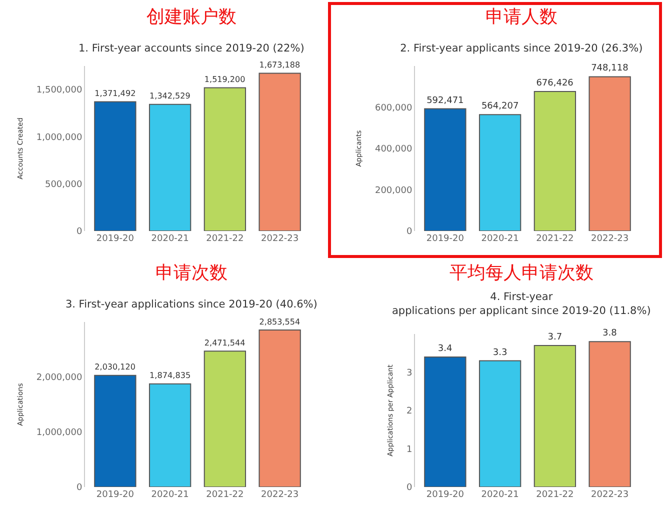 Image resolution: width=665 pixels, height=514 pixels. What do you see at coordinates (279, 321) in the screenshot?
I see `data-label: 2,853,554` at bounding box center [279, 321].